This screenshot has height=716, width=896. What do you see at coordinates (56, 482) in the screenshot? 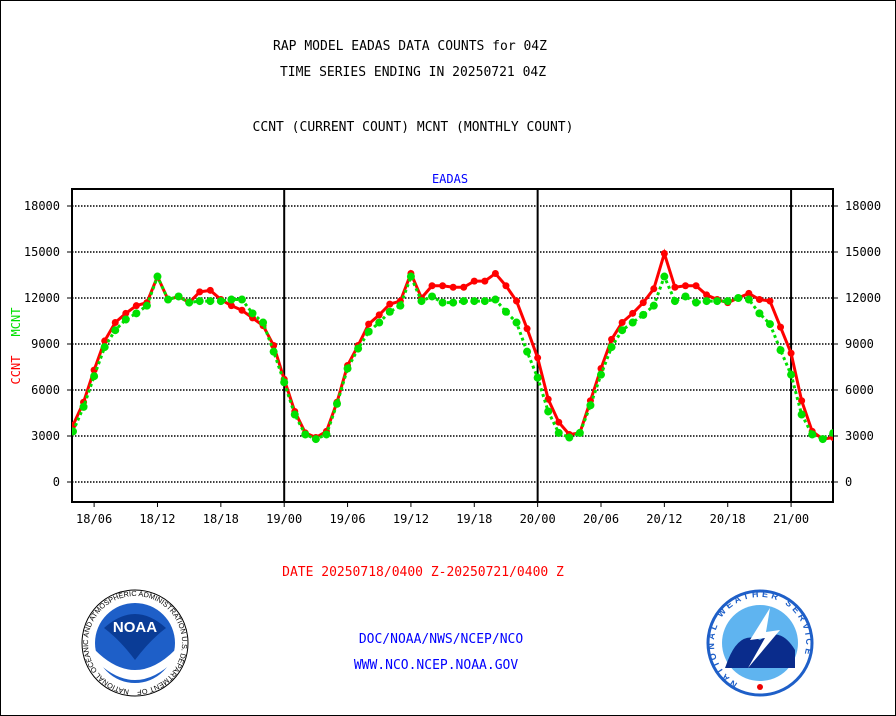
I see `ytick-label-left: 0` at bounding box center [56, 482].